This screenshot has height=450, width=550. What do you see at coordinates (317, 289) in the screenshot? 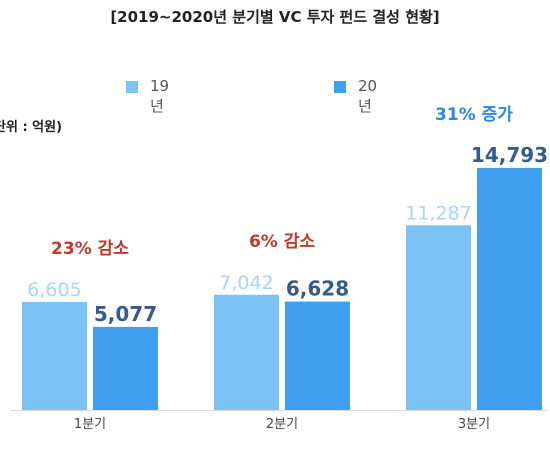
I see `data-label-20-q2: 6,628` at bounding box center [317, 289].